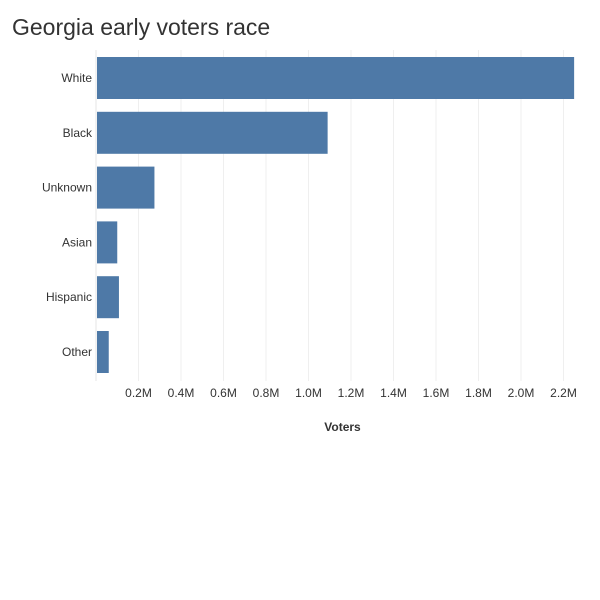 Image resolution: width=600 pixels, height=600 pixels. I want to click on bar-unknown, so click(126, 187).